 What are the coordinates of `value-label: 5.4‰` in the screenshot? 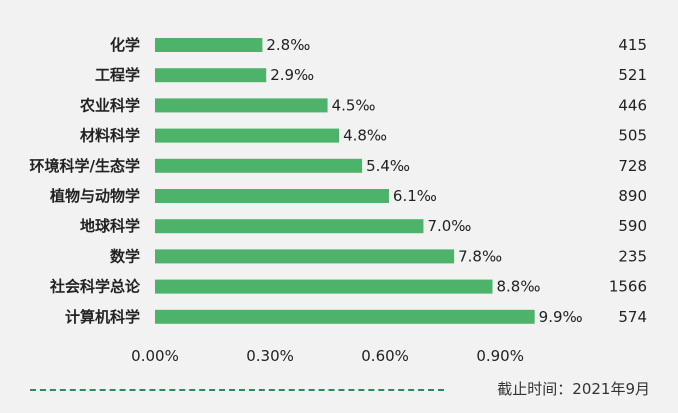 It's located at (388, 166).